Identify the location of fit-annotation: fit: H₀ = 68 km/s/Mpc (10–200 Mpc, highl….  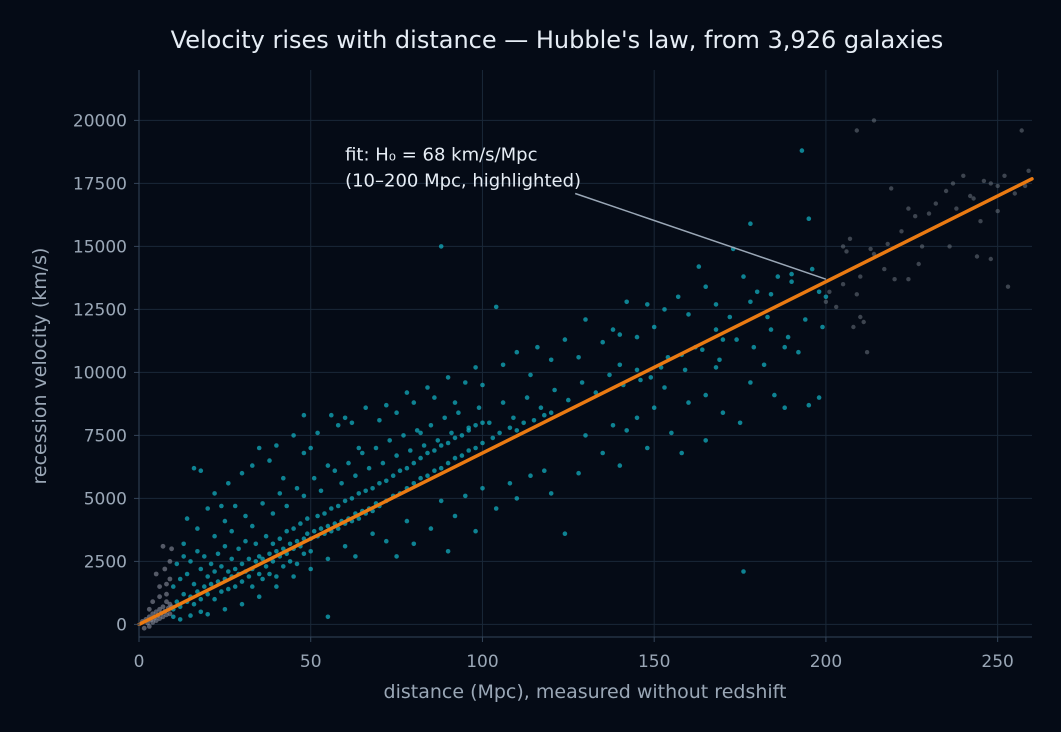
(586, 212).